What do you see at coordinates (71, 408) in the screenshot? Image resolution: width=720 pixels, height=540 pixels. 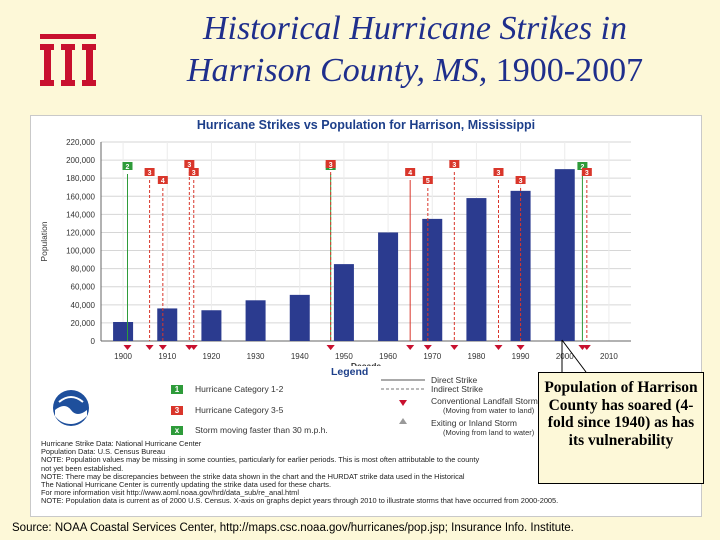 I see `noaa-logo` at bounding box center [71, 408].